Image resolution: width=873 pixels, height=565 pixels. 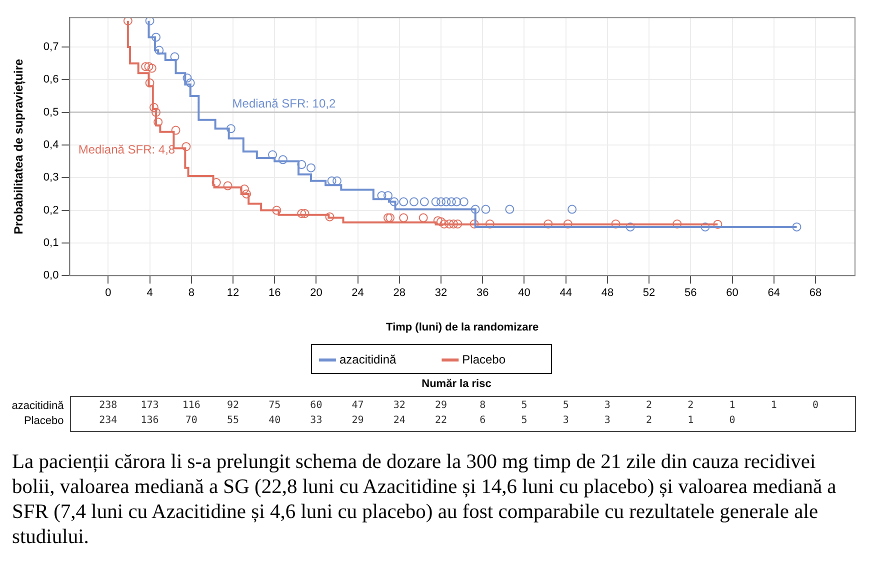 What do you see at coordinates (51, 47) in the screenshot?
I see `y-tick-label: 0,7` at bounding box center [51, 47].